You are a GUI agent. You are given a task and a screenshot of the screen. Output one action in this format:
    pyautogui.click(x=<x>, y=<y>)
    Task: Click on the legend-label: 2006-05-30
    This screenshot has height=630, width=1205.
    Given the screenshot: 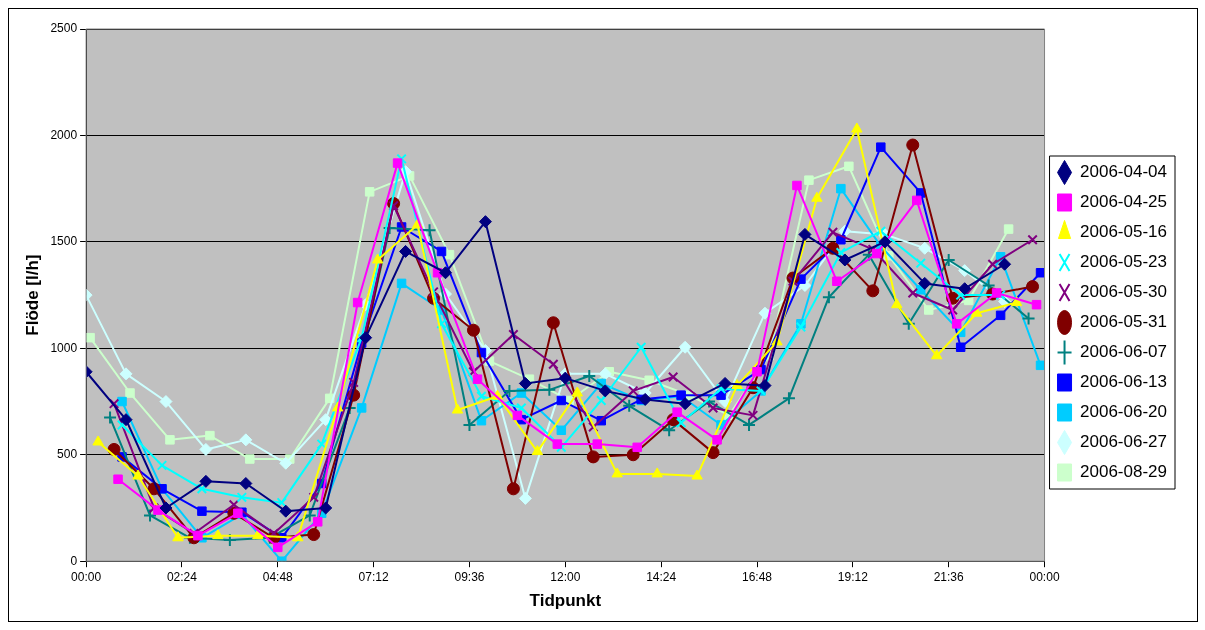 What is the action you would take?
    pyautogui.click(x=1124, y=292)
    